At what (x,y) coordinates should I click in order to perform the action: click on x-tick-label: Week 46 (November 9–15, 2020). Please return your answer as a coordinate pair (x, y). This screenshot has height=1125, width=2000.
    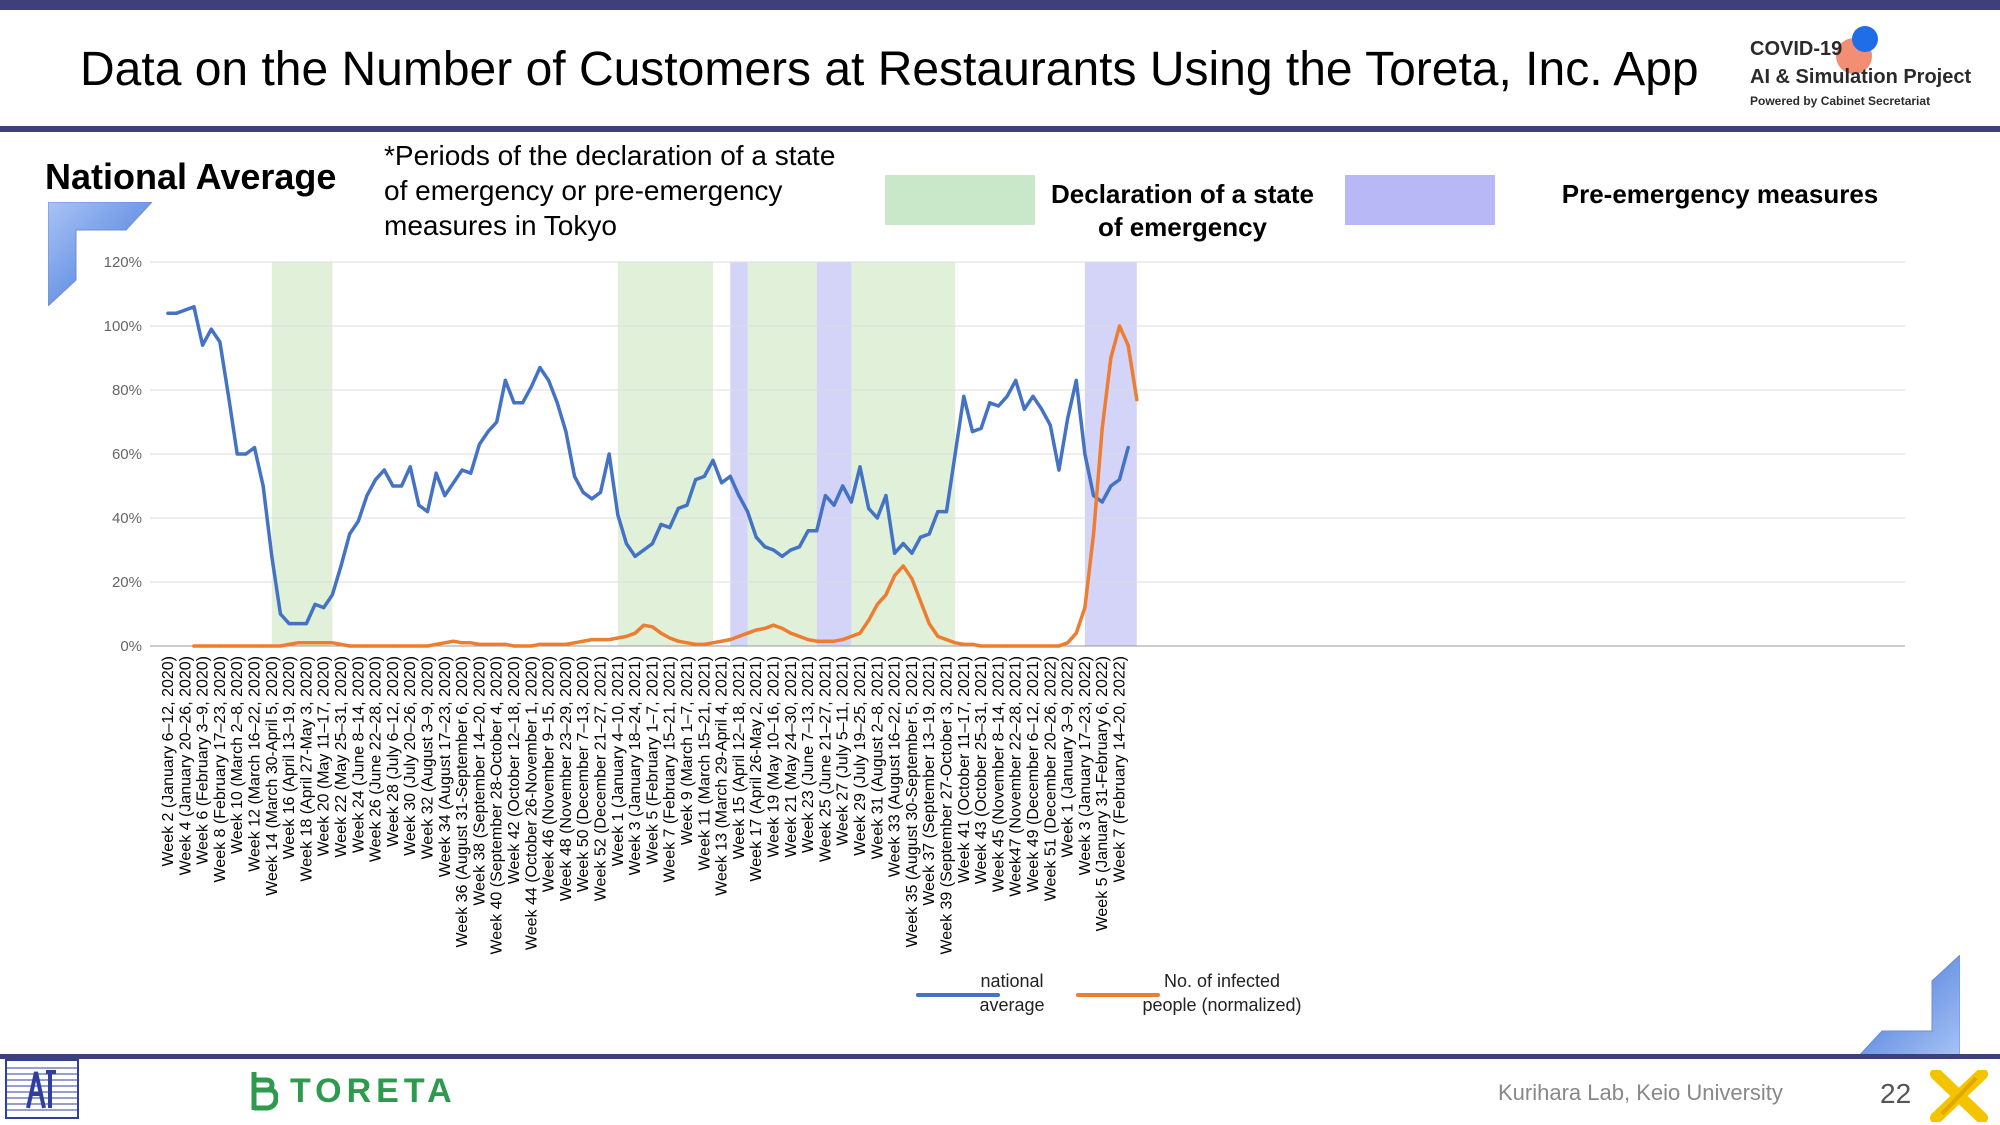
    Looking at the image, I should click on (549, 774).